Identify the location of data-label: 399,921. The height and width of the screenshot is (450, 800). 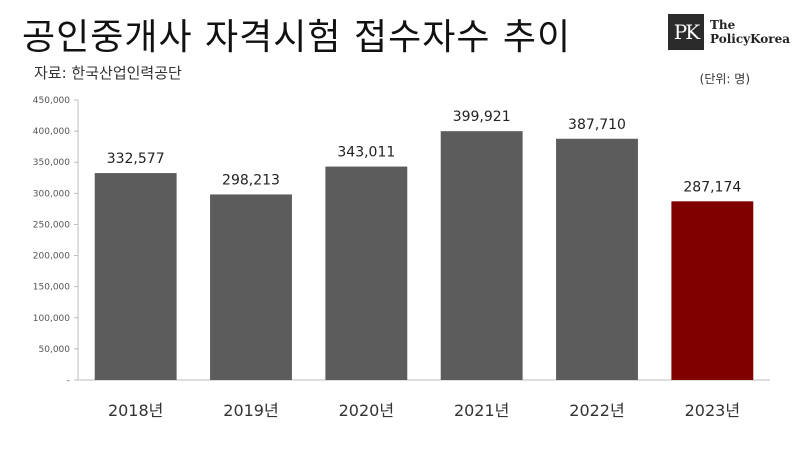
(482, 117).